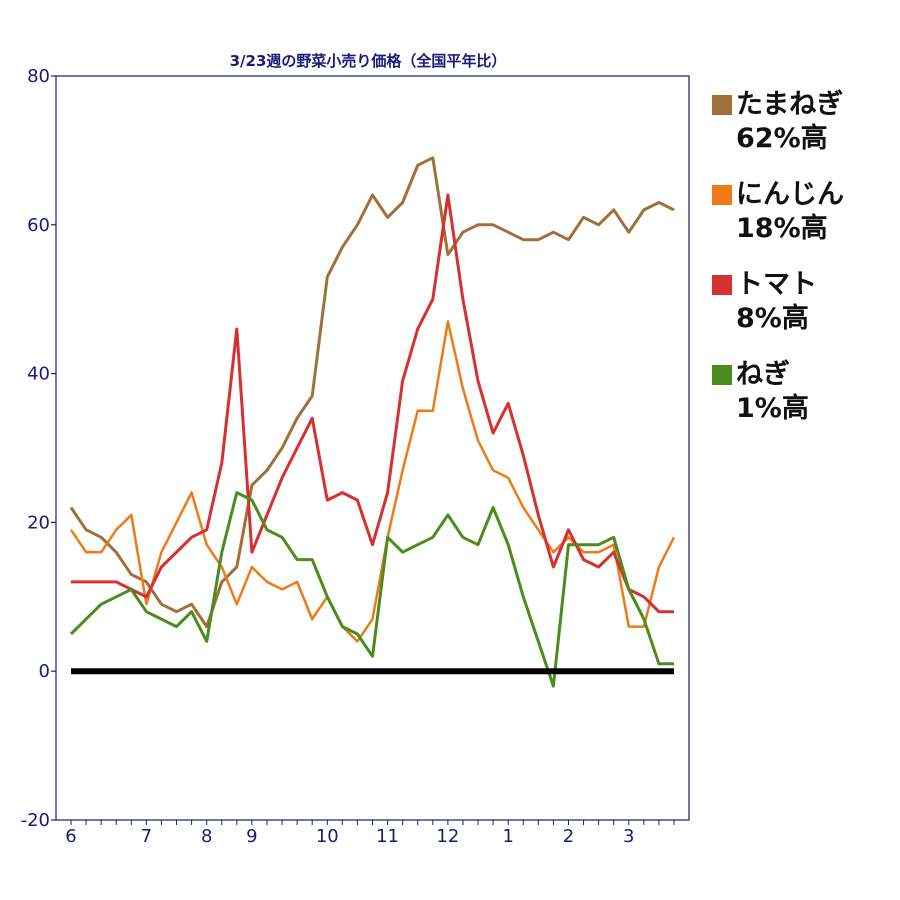 This screenshot has width=900, height=900. What do you see at coordinates (38, 522) in the screenshot?
I see `y-tick-label: 20` at bounding box center [38, 522].